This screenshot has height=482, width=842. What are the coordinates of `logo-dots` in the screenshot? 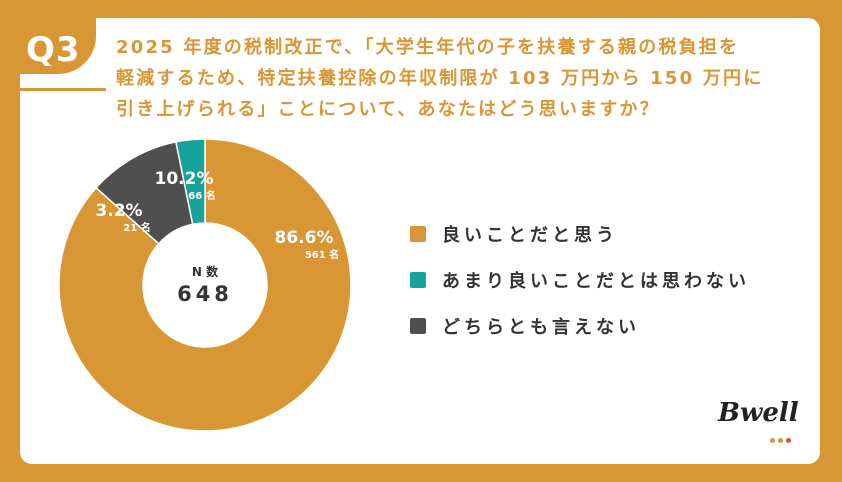 It's located at (780, 440).